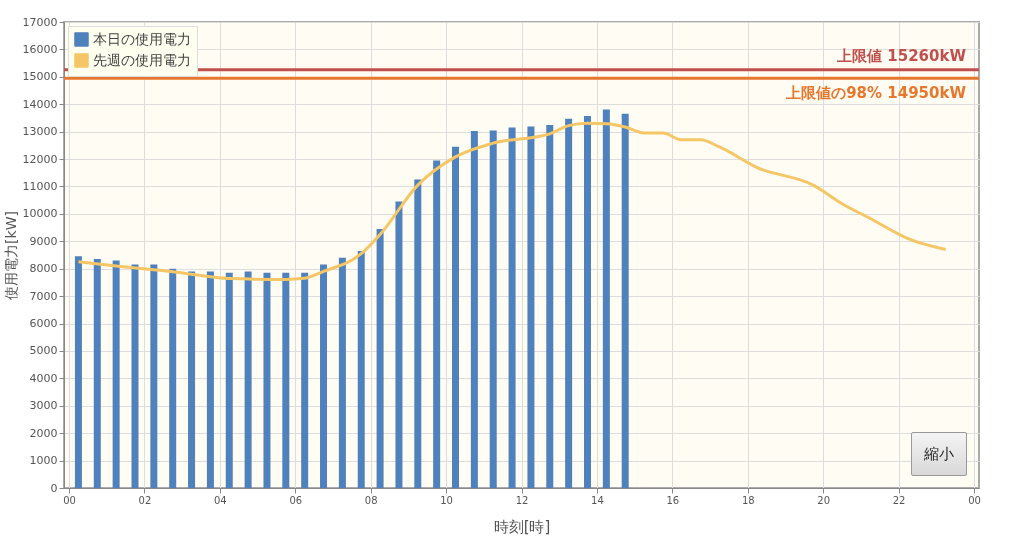 The height and width of the screenshot is (548, 1019). What do you see at coordinates (446, 500) in the screenshot?
I see `x-tick-label: 10` at bounding box center [446, 500].